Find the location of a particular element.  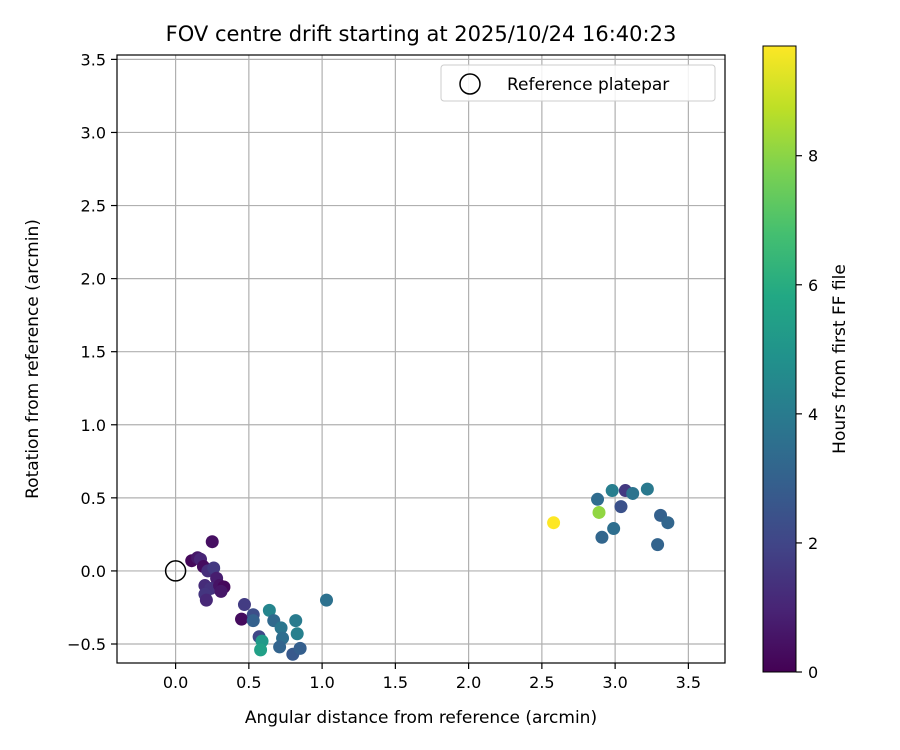

colorbar-ticks: 0 2 4 6 8 is located at coordinates (807, 414).